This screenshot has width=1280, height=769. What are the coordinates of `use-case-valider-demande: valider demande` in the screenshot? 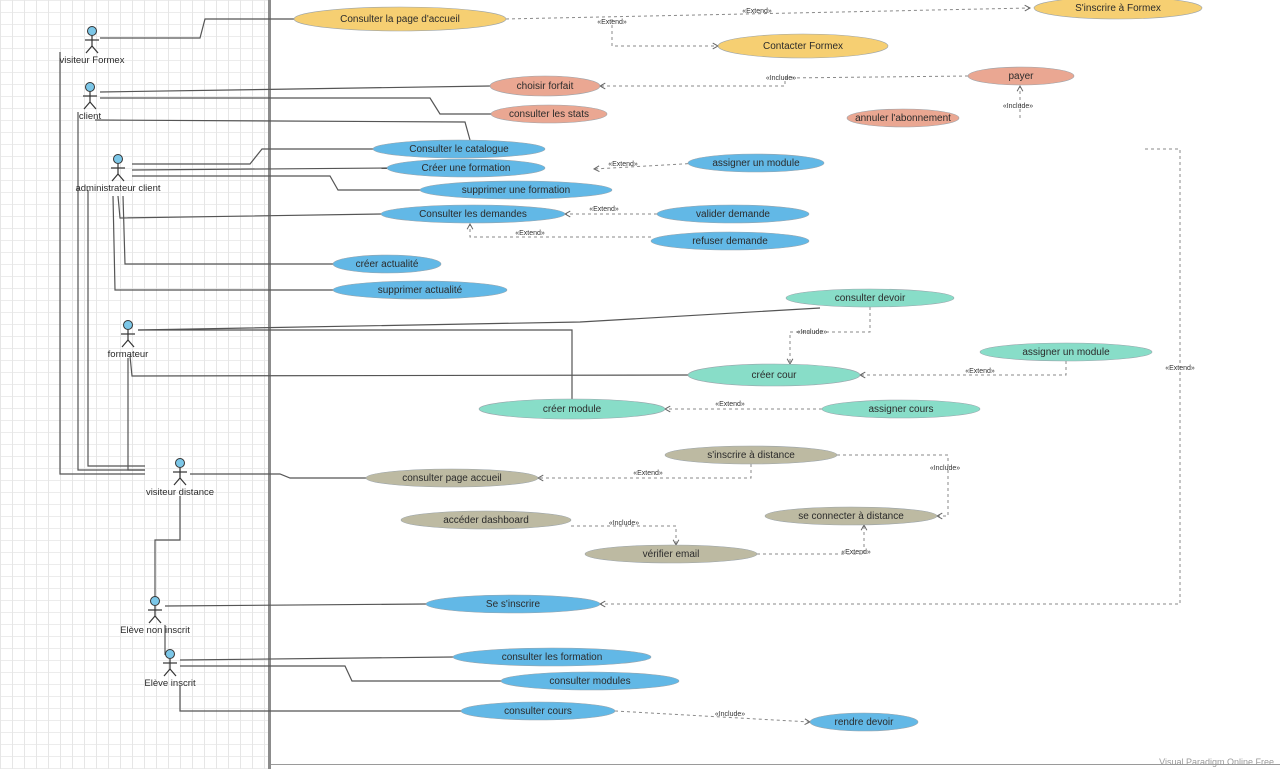 It's located at (733, 214).